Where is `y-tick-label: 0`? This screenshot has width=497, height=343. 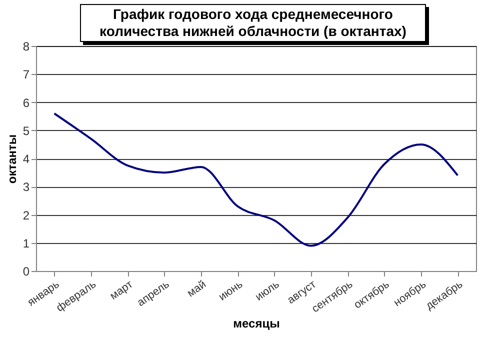
y-tick-label: 0 is located at coordinates (26, 271).